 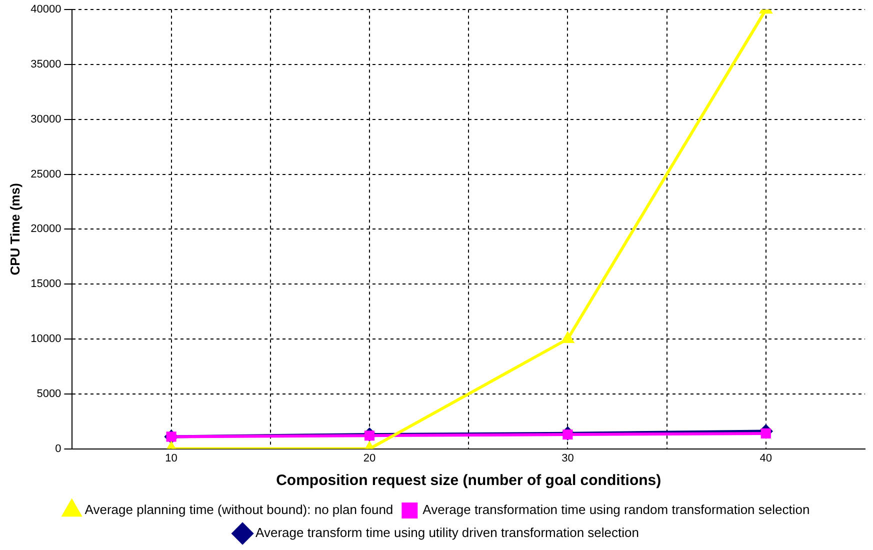 What do you see at coordinates (46, 10) in the screenshot?
I see `y-tick-label: 40000` at bounding box center [46, 10].